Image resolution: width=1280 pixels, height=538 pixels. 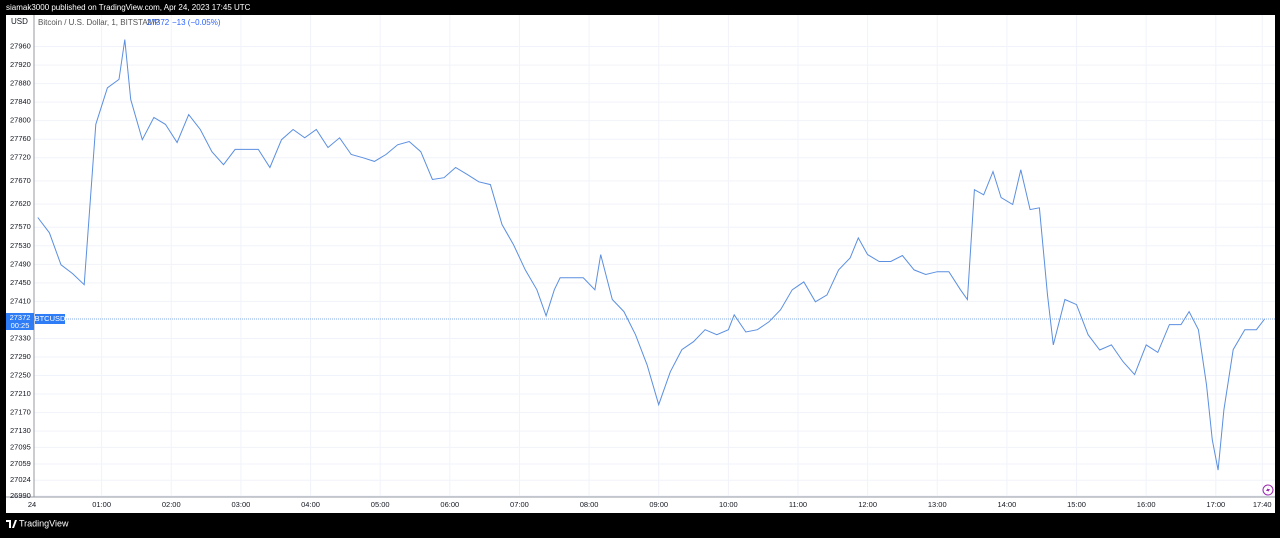 I want to click on brand: TradingView, so click(x=44, y=523).